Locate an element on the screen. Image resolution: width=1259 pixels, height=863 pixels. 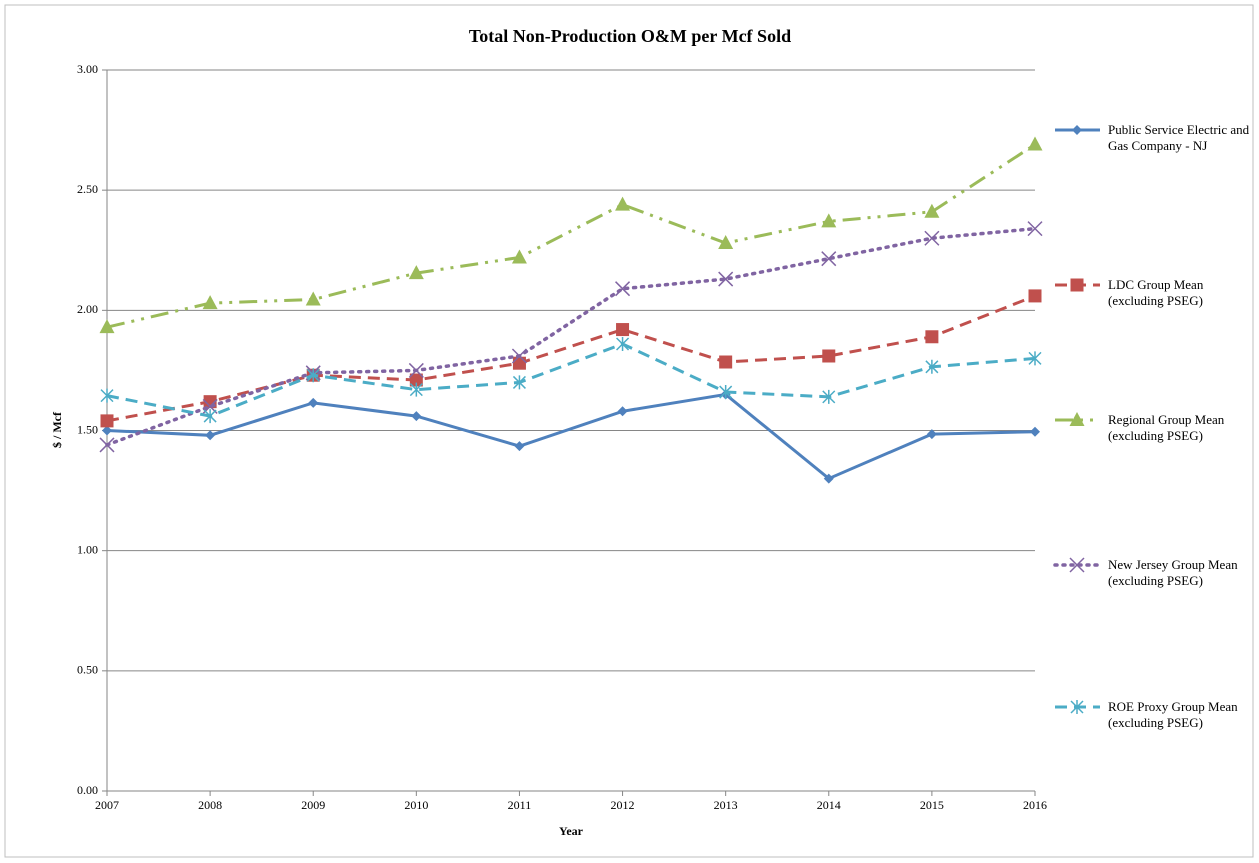
x-tick-label: 2016 is located at coordinates (1035, 805).